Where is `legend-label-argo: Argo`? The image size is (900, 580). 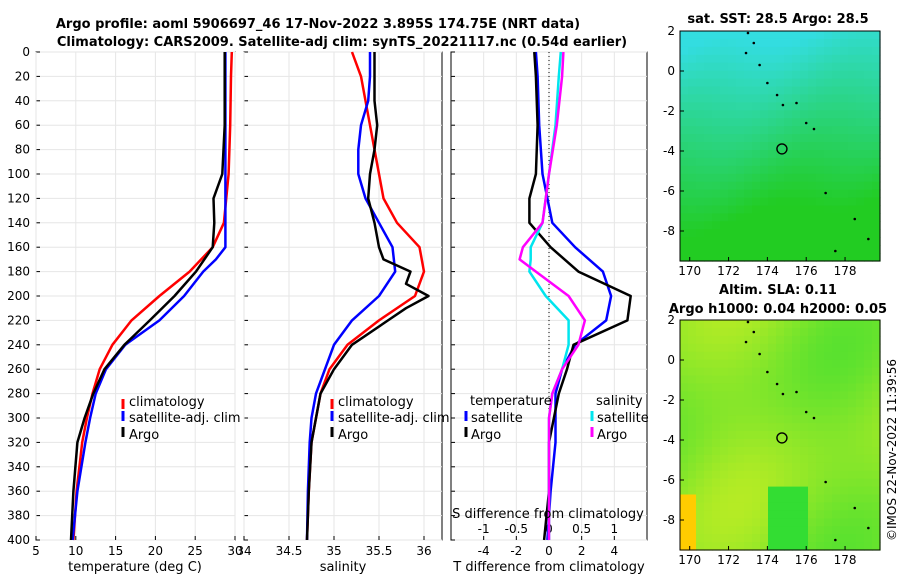
legend-label-argo: Argo is located at coordinates (144, 435).